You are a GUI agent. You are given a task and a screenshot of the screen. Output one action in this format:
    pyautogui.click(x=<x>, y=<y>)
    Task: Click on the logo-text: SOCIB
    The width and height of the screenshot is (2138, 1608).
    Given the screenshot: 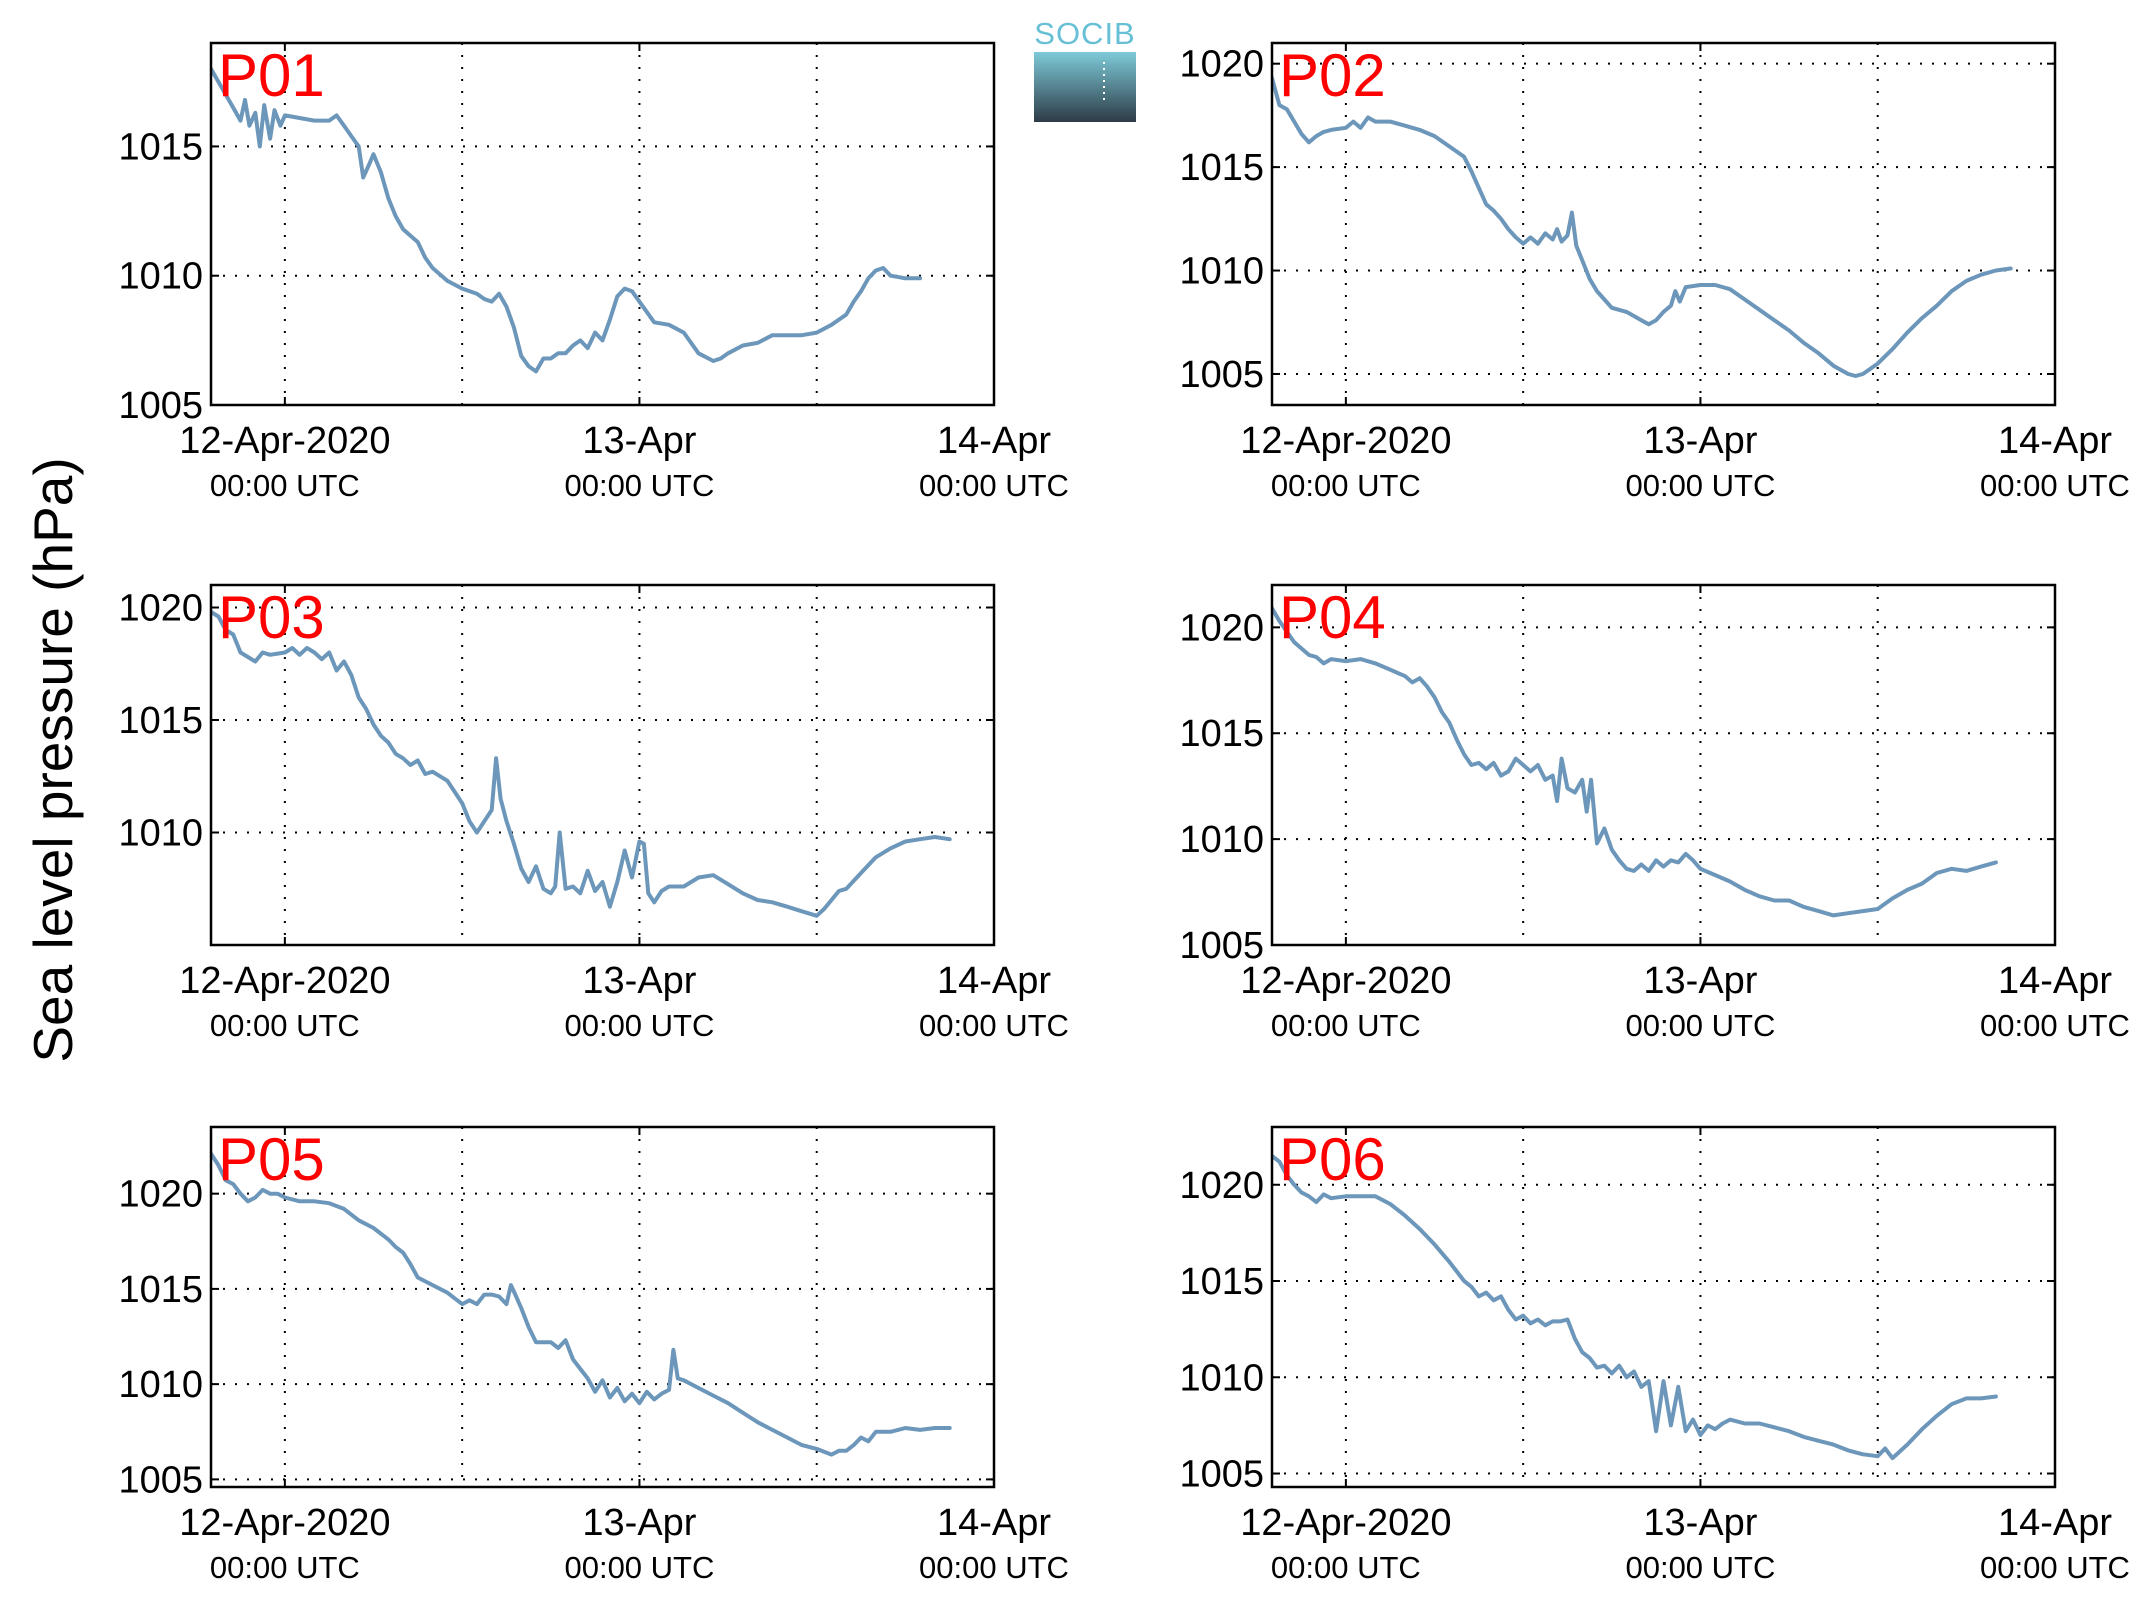 What is the action you would take?
    pyautogui.click(x=1084, y=33)
    